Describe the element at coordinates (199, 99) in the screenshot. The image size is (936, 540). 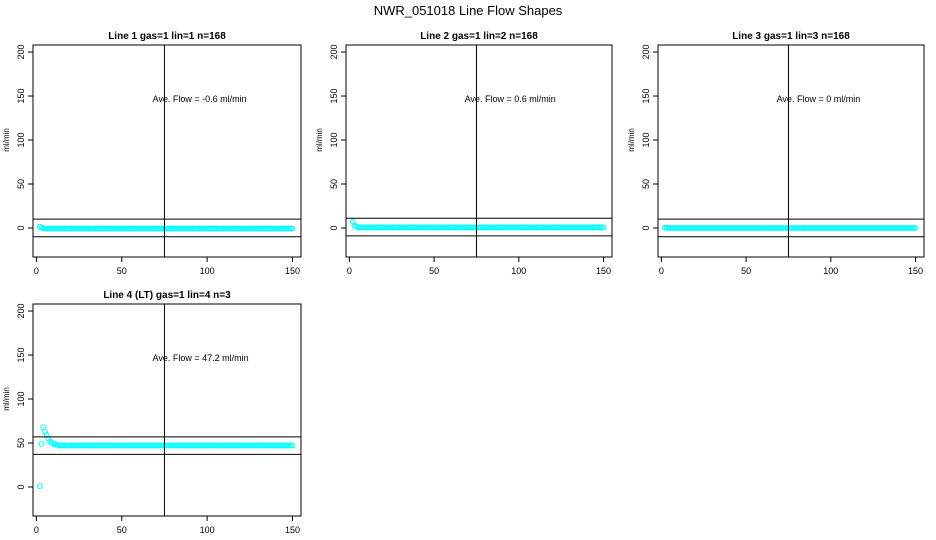
I see `average-flow-annotation: Ave. Flow = -0.6 ml/min` at that location.